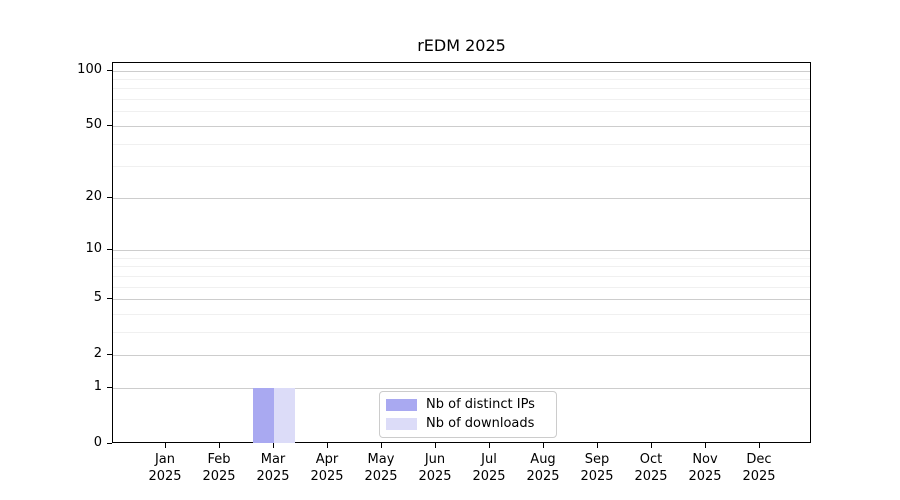 Image resolution: width=900 pixels, height=500 pixels. Describe the element at coordinates (759, 459) in the screenshot. I see `x-tick-month: Dec` at that location.